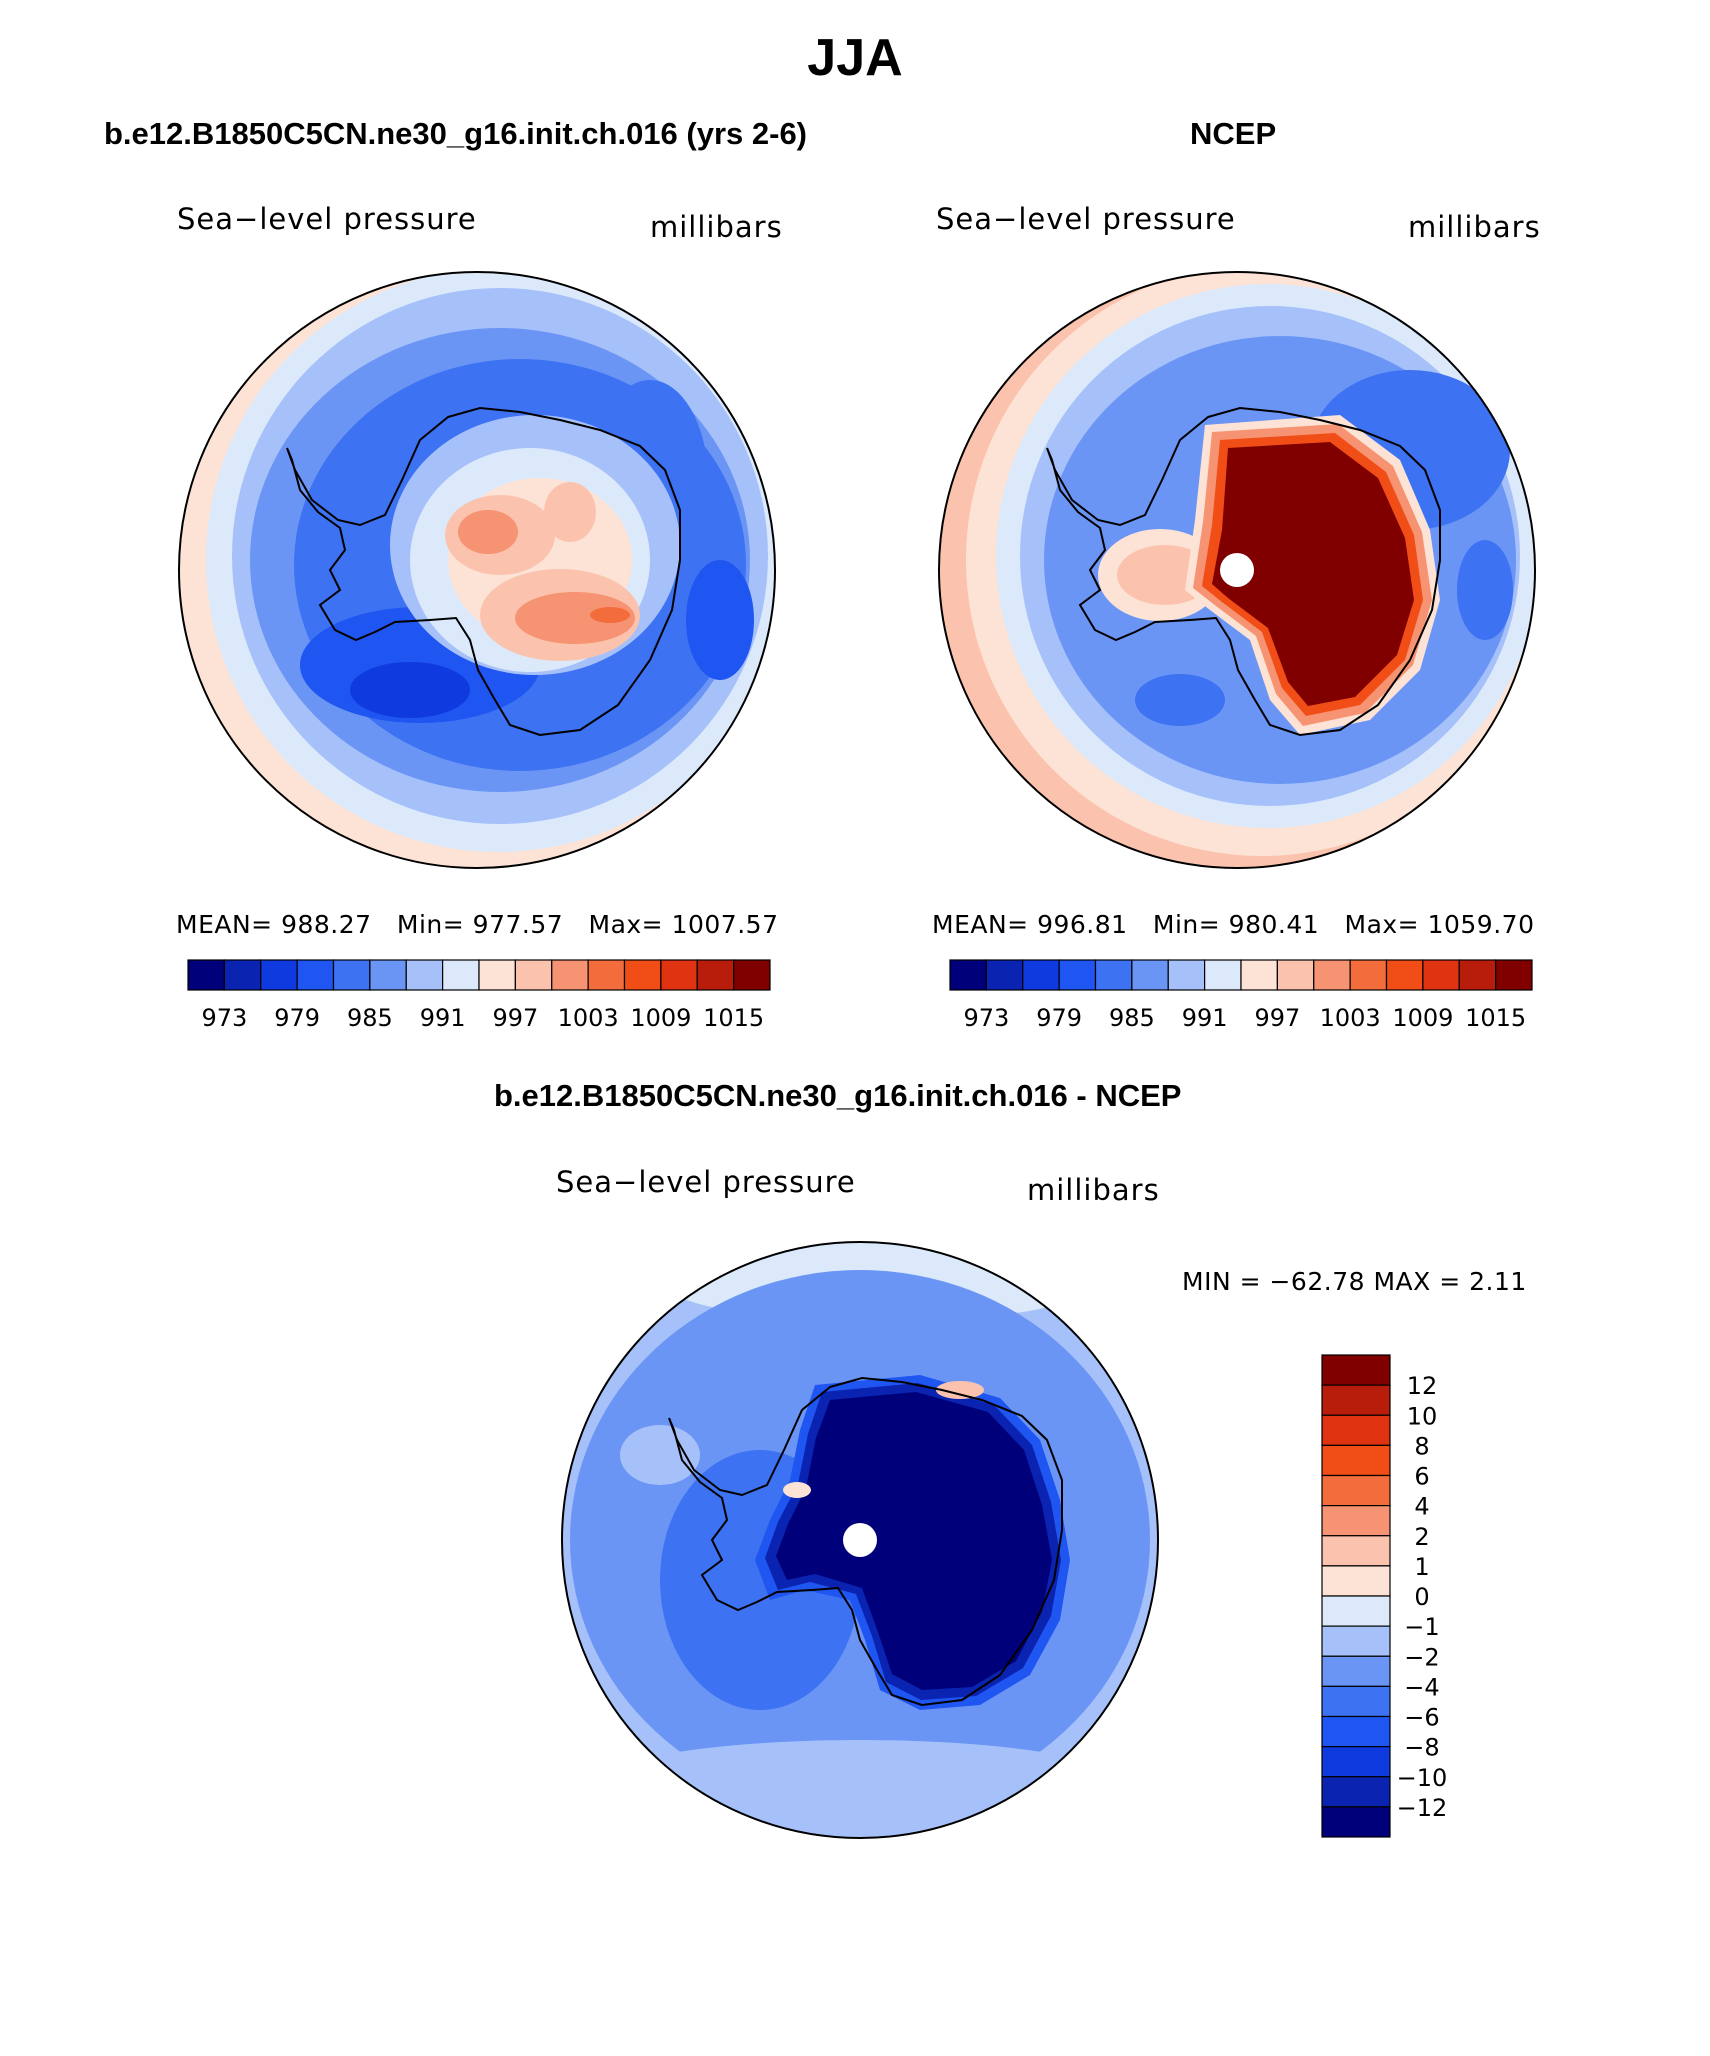 This screenshot has width=1710, height=2056. What do you see at coordinates (479, 995) in the screenshot?
I see `left-colorbar: 973 979 985 991 997 1003 1009 1015` at bounding box center [479, 995].